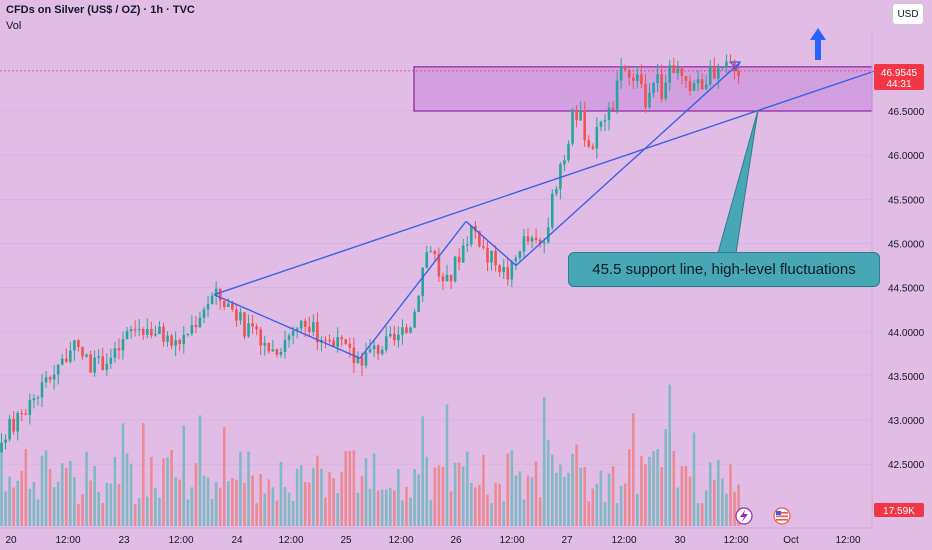  What do you see at coordinates (908, 14) in the screenshot?
I see `currency-button: USD` at bounding box center [908, 14].